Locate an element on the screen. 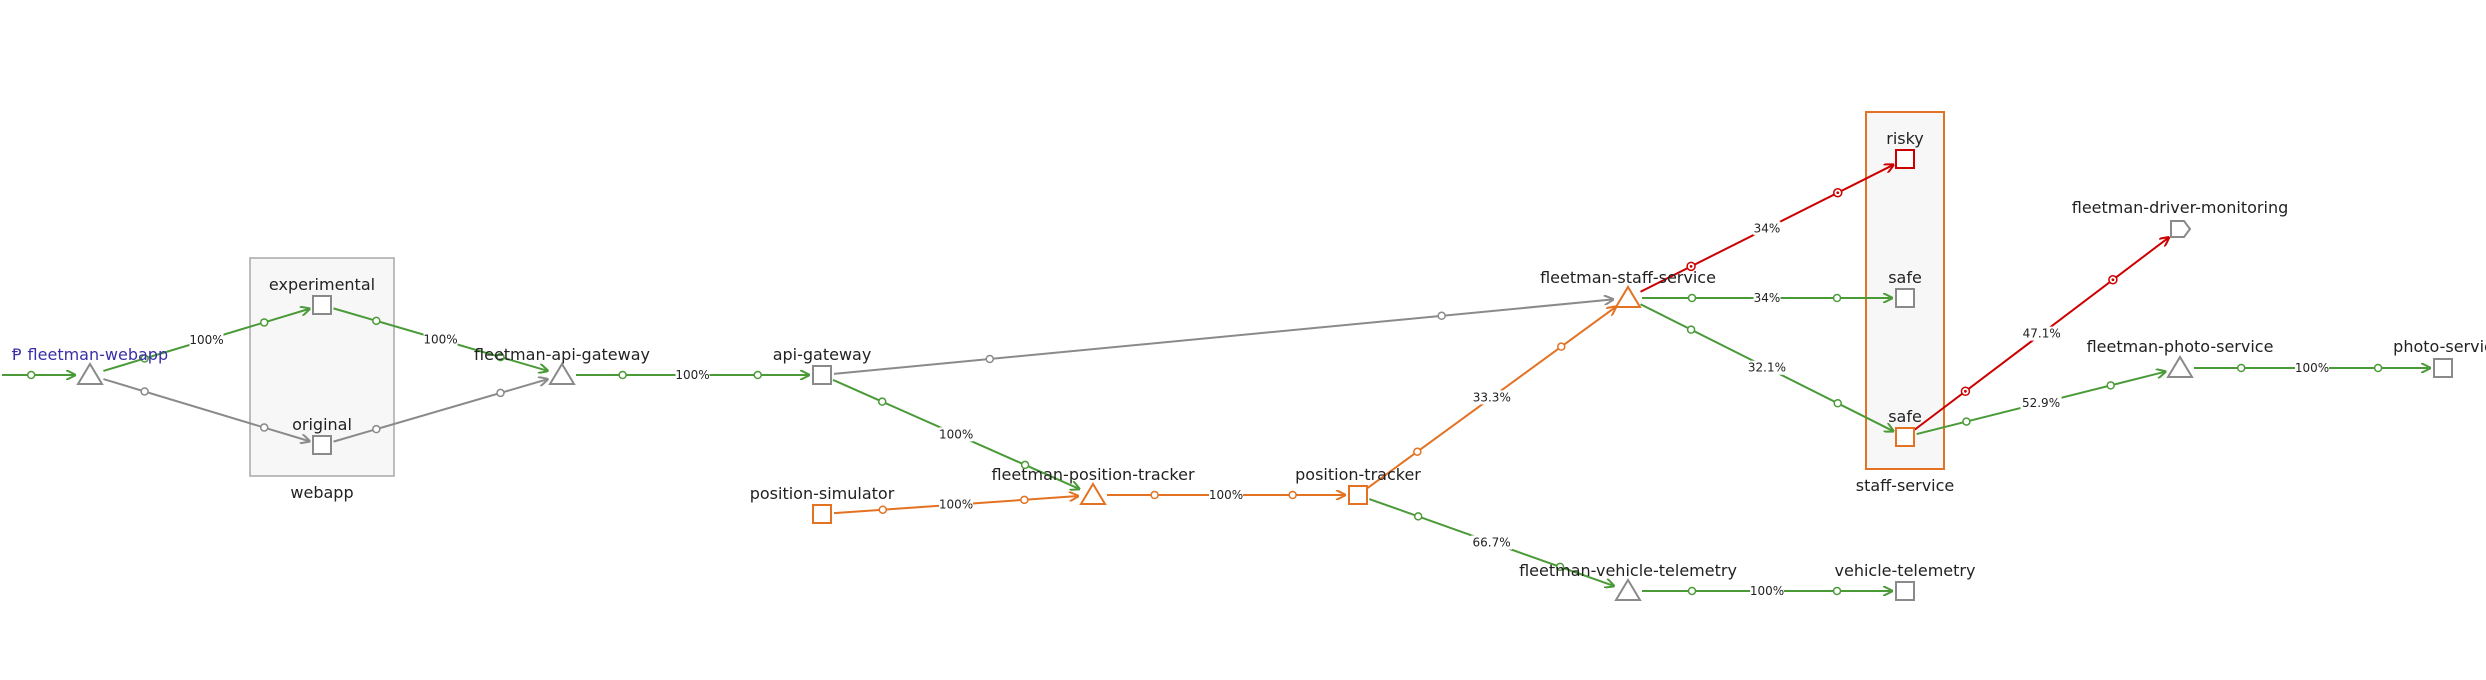 The height and width of the screenshot is (680, 2486). edge-fleetman-vehicle-telemetry-to-vehicle-telemetry: 100% is located at coordinates (1767, 591).